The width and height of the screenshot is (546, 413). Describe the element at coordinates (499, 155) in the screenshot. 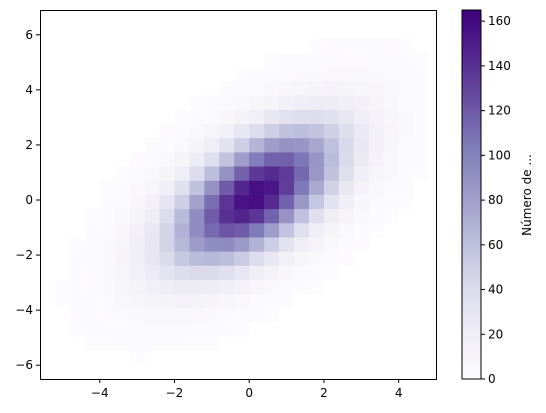

I see `colorbar-tick-label: 100` at that location.